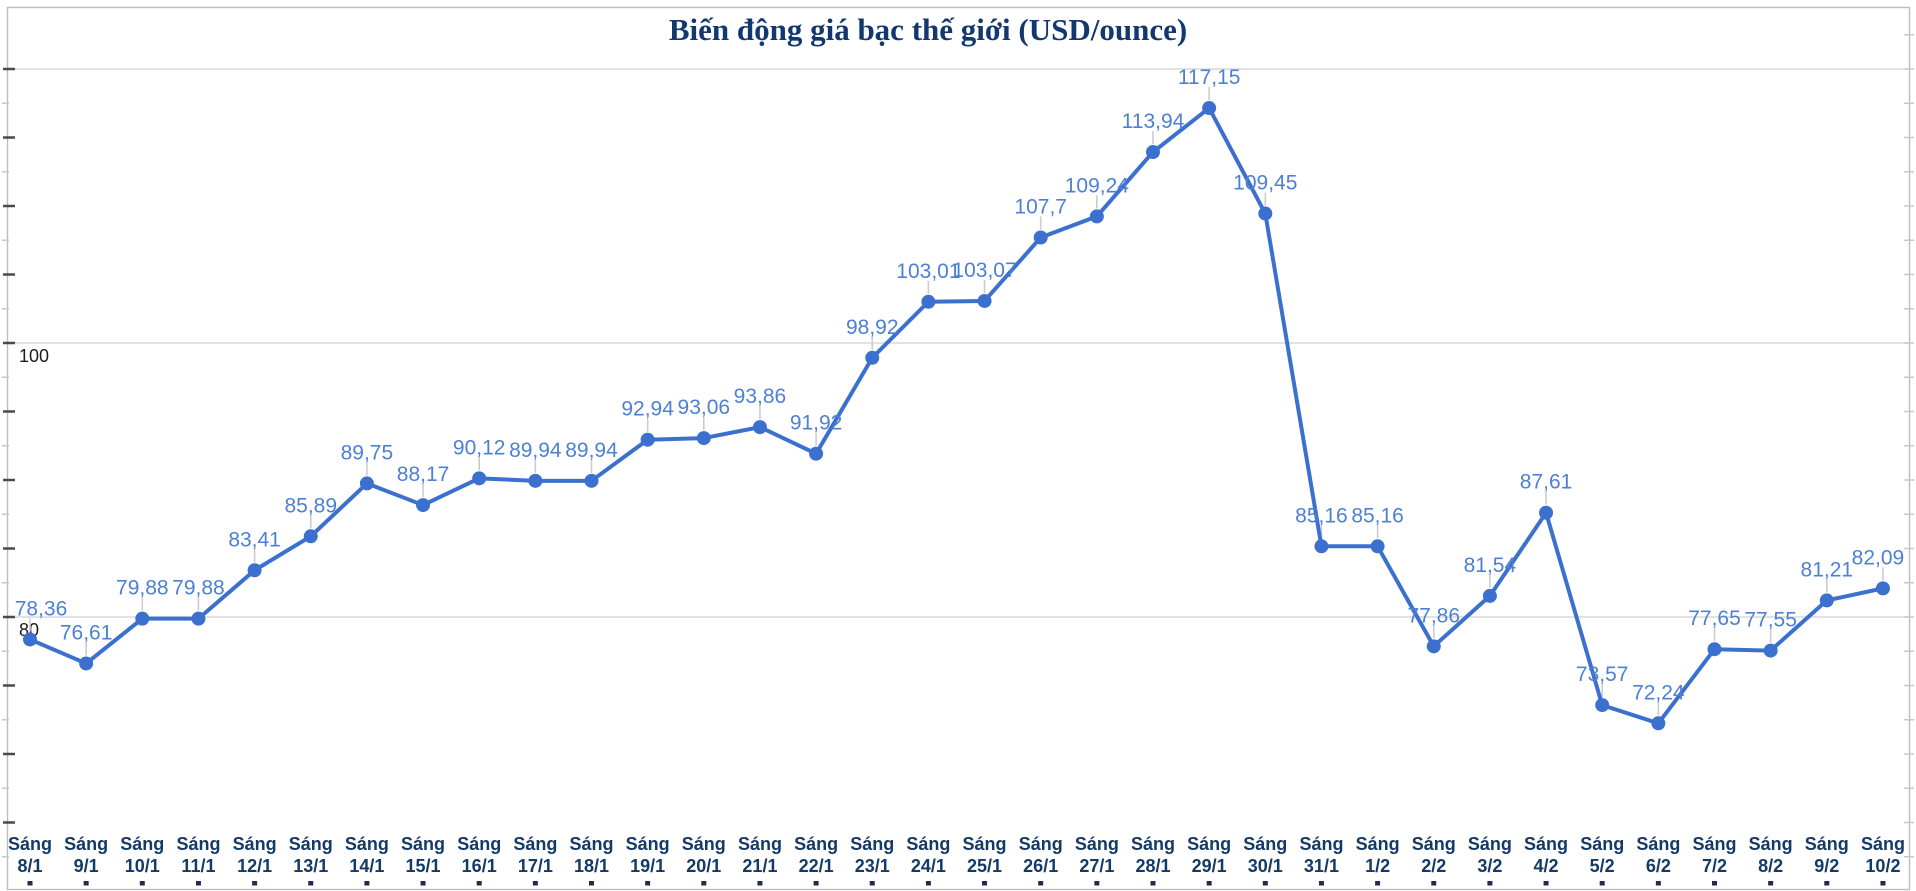 The image size is (1916, 891). I want to click on data-point-label: 85,89, so click(310, 505).